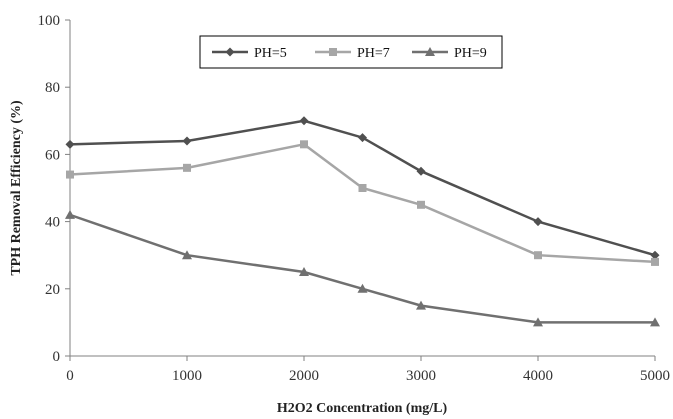 The height and width of the screenshot is (419, 673). What do you see at coordinates (304, 376) in the screenshot?
I see `x-tick-label: 2000` at bounding box center [304, 376].